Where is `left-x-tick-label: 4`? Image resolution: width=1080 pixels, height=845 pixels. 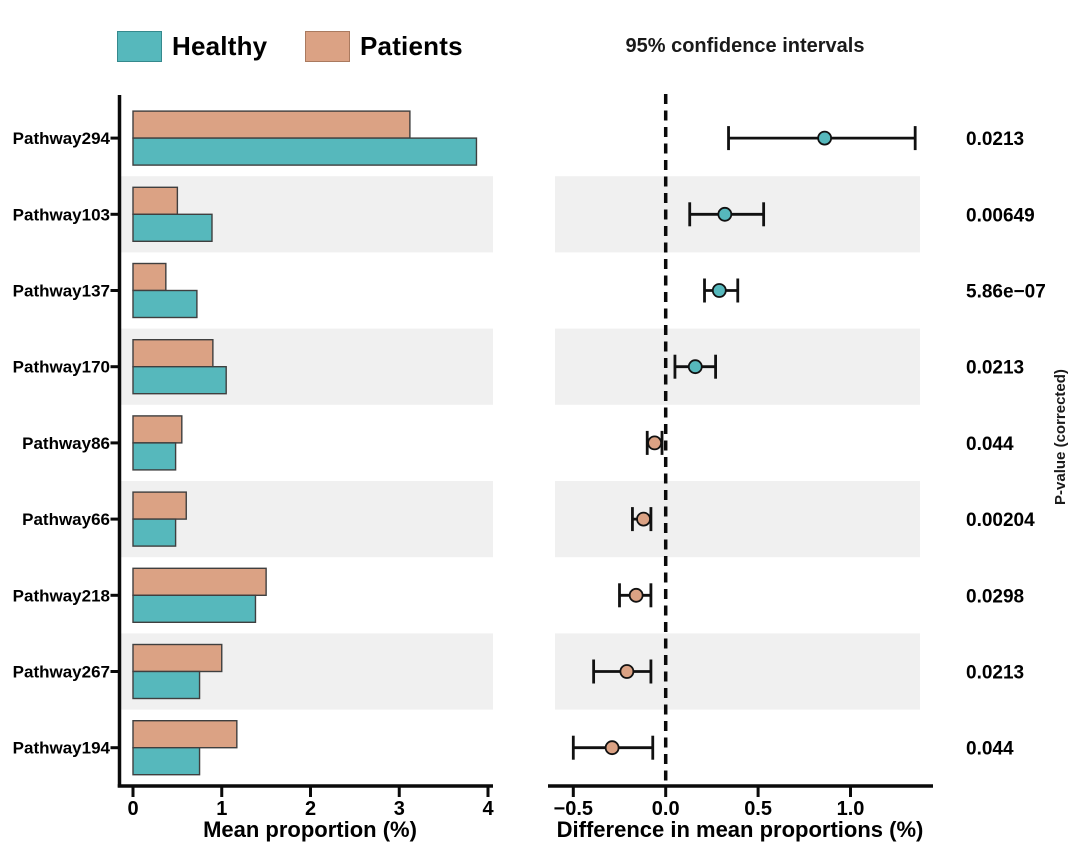
left-x-tick-label: 4 is located at coordinates (488, 809).